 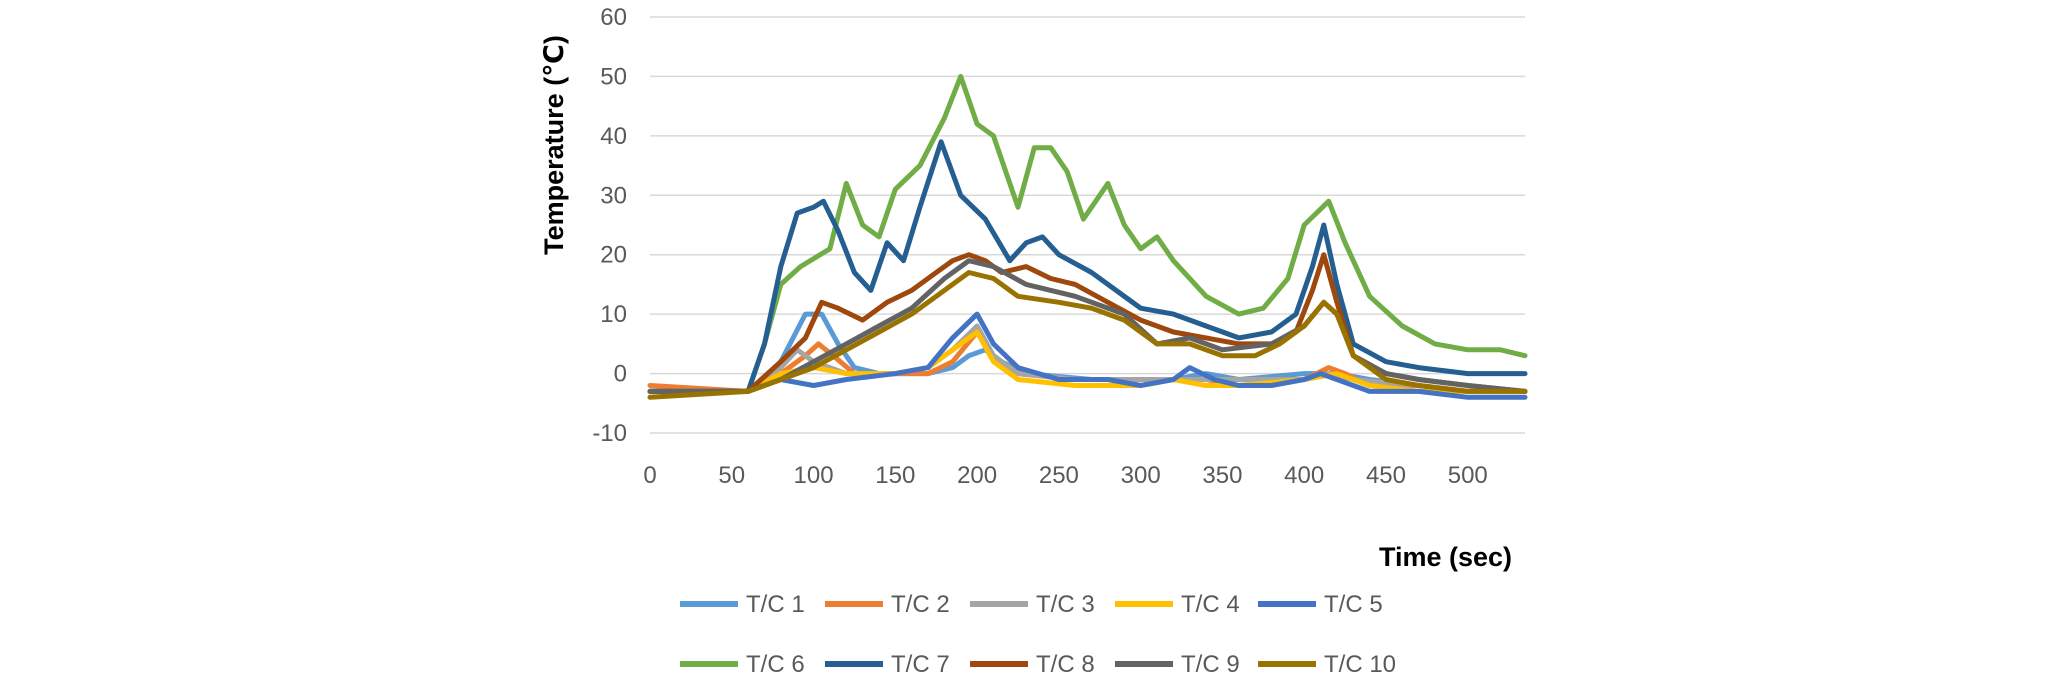 What do you see at coordinates (1386, 475) in the screenshot?
I see `x-tick-label: 450` at bounding box center [1386, 475].